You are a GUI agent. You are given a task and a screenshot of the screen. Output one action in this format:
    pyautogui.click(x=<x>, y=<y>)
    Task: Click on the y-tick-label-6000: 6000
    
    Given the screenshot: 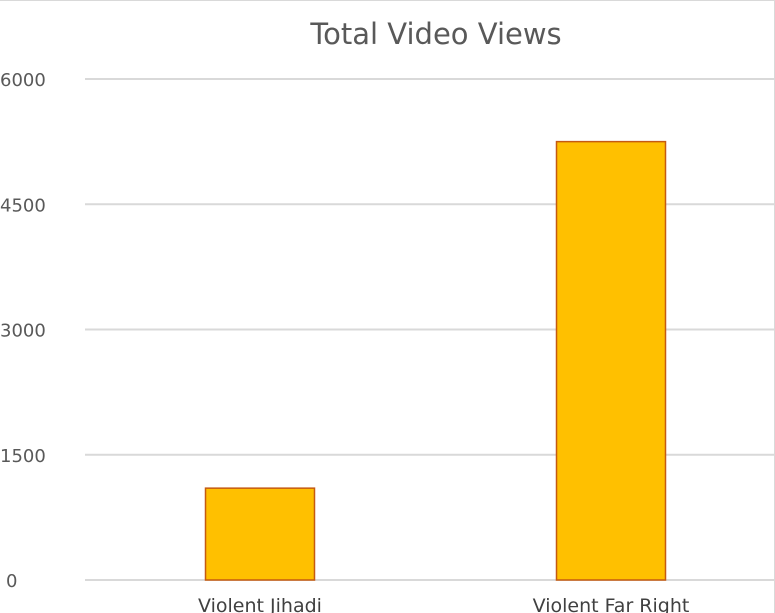 What is the action you would take?
    pyautogui.click(x=23, y=80)
    